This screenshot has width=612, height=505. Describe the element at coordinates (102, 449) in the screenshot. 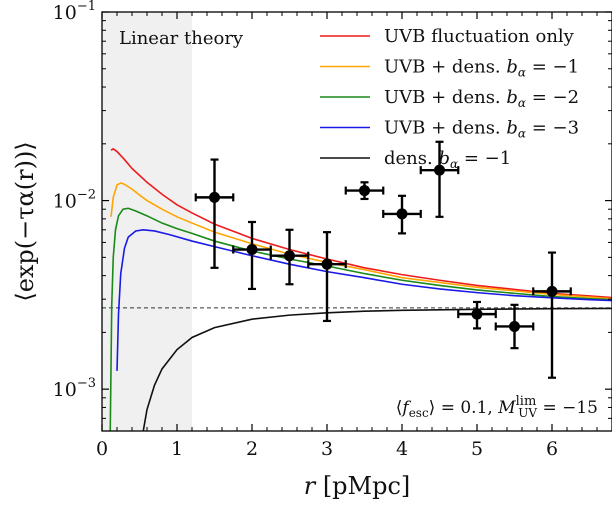

I see `x-tick-label: 0` at that location.